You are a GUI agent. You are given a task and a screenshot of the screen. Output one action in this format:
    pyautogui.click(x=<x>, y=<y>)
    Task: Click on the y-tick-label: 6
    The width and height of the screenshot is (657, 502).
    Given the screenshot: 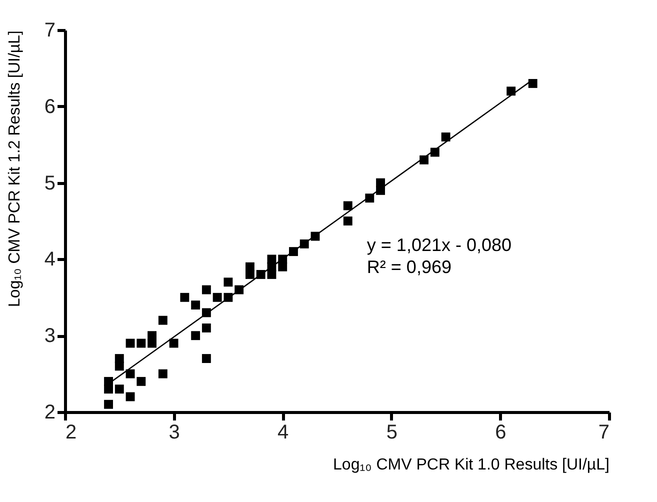 What is the action you would take?
    pyautogui.click(x=50, y=107)
    